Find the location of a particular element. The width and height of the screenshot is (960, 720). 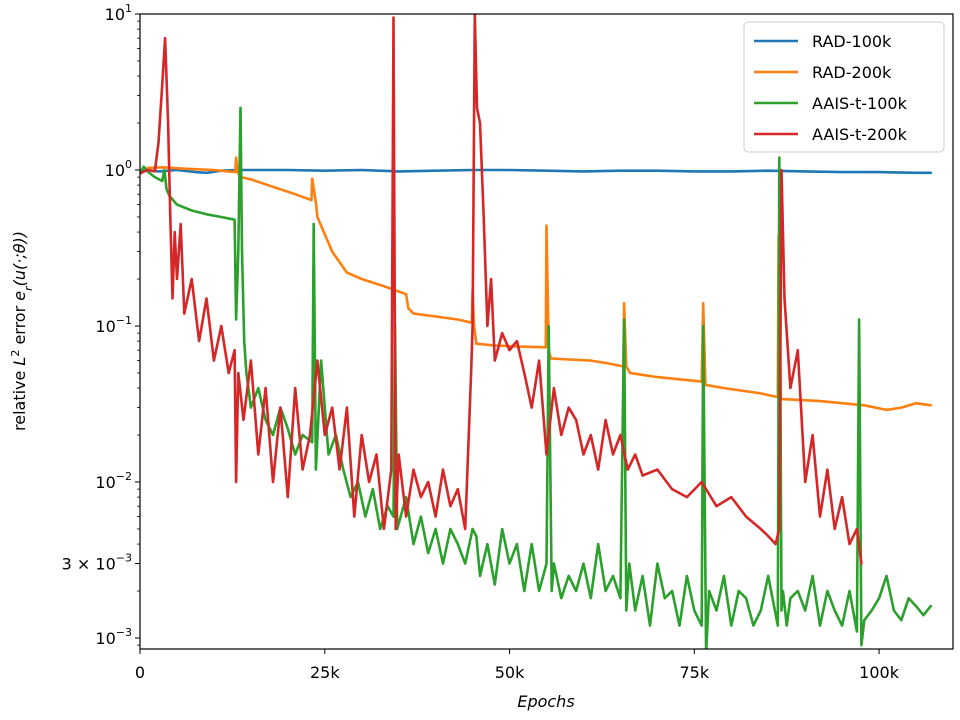

y-axis: 10⁻³ 3 × 10⁻³ 10⁻² 10⁻¹ 10⁰ 10¹ is located at coordinates (101, 325).